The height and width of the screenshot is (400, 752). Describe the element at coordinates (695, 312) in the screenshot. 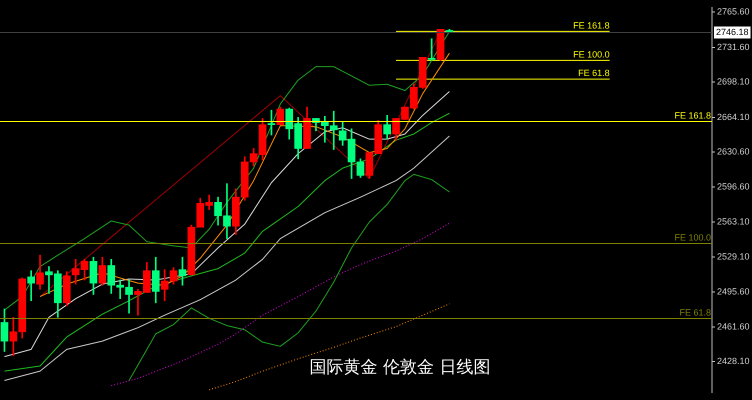

I see `ref-line-label: FE 61.8` at that location.